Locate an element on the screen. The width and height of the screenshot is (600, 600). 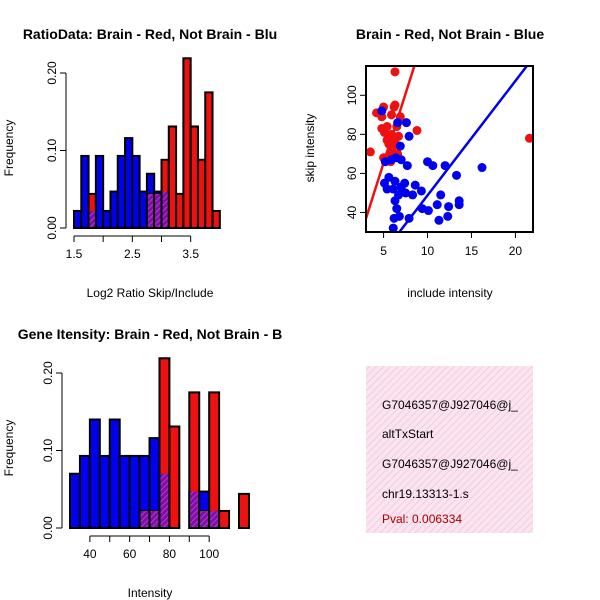
axes: 0.00 0.10 0.20 1.5 2.5 3.5 is located at coordinates (122, 161).